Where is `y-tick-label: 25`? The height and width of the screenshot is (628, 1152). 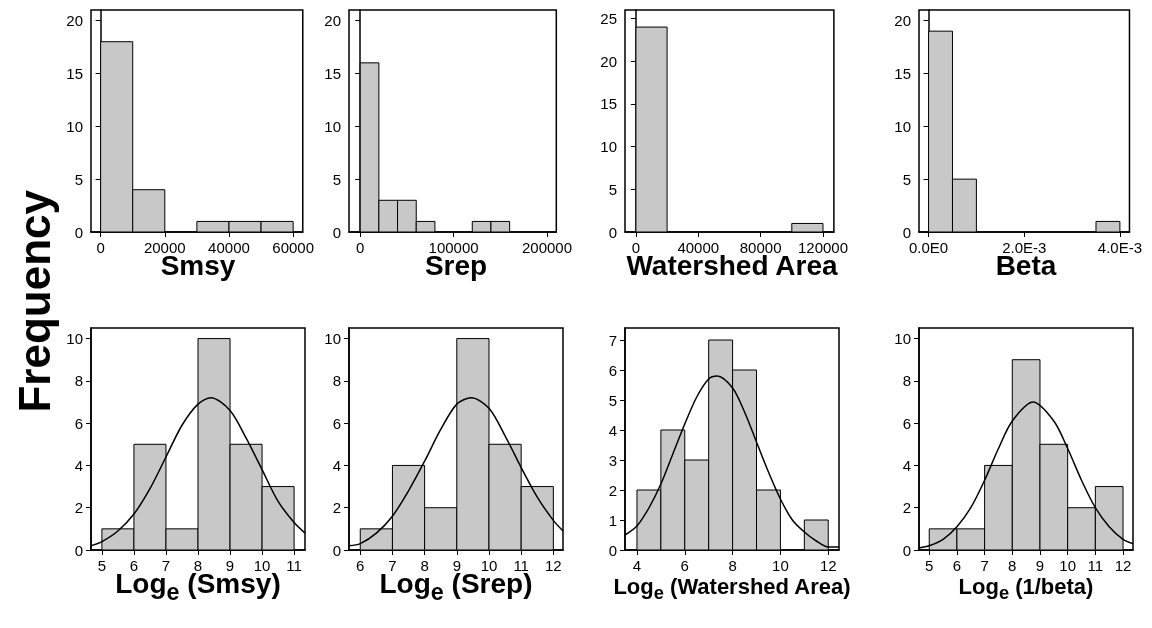
y-tick-label: 25 is located at coordinates (608, 19).